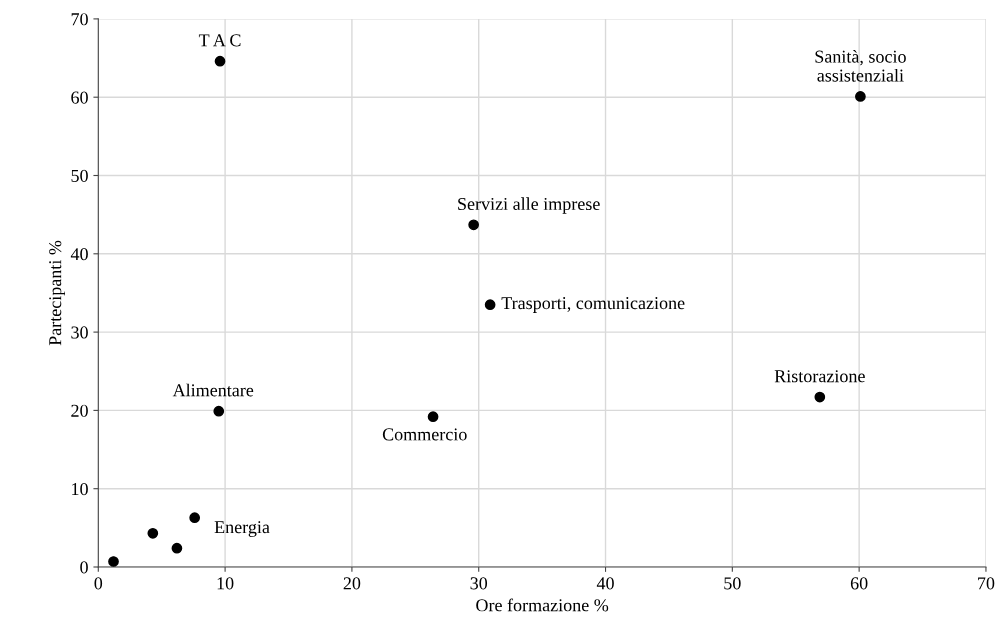  What do you see at coordinates (98, 583) in the screenshot?
I see `x-tick-label: 0` at bounding box center [98, 583].